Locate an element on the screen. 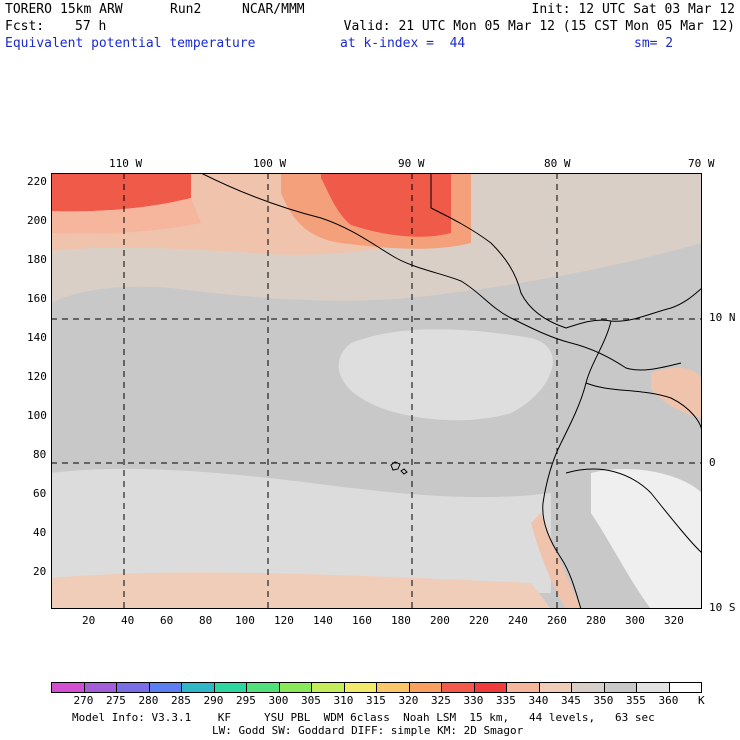 The width and height of the screenshot is (740, 740). x-tick: 300 is located at coordinates (635, 620).